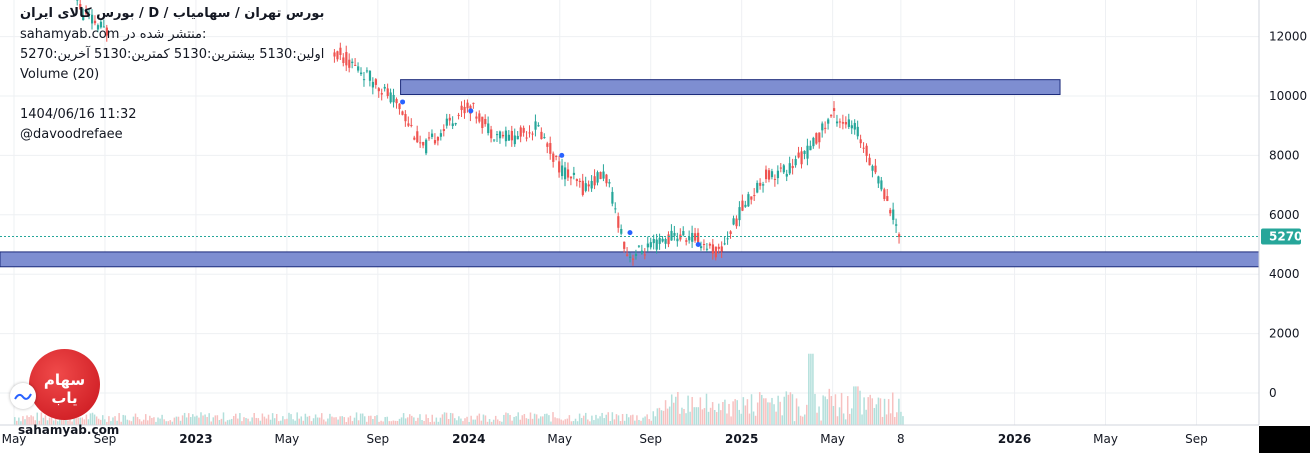 The width and height of the screenshot is (1310, 453). Describe the element at coordinates (23, 396) in the screenshot. I see `wave-chart-icon` at that location.